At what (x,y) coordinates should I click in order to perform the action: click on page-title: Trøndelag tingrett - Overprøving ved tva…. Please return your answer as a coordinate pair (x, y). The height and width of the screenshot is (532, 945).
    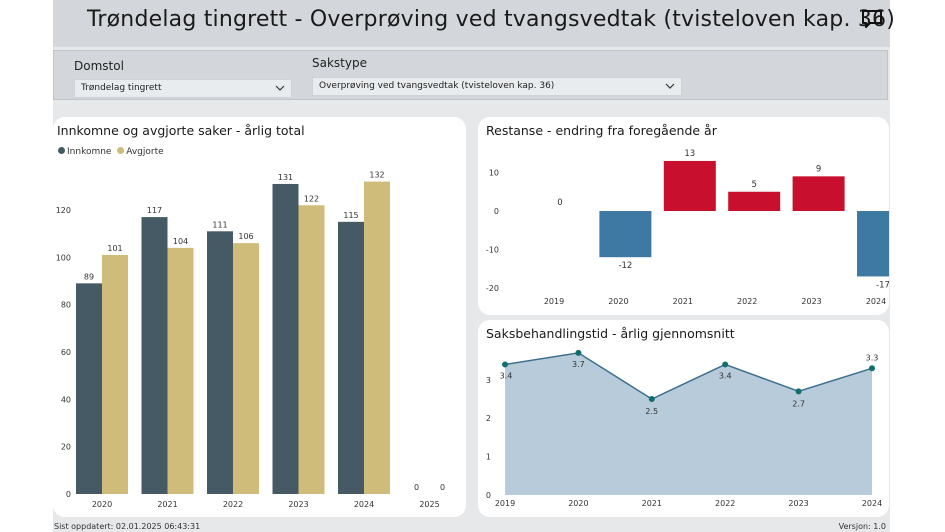
    Looking at the image, I should click on (491, 19).